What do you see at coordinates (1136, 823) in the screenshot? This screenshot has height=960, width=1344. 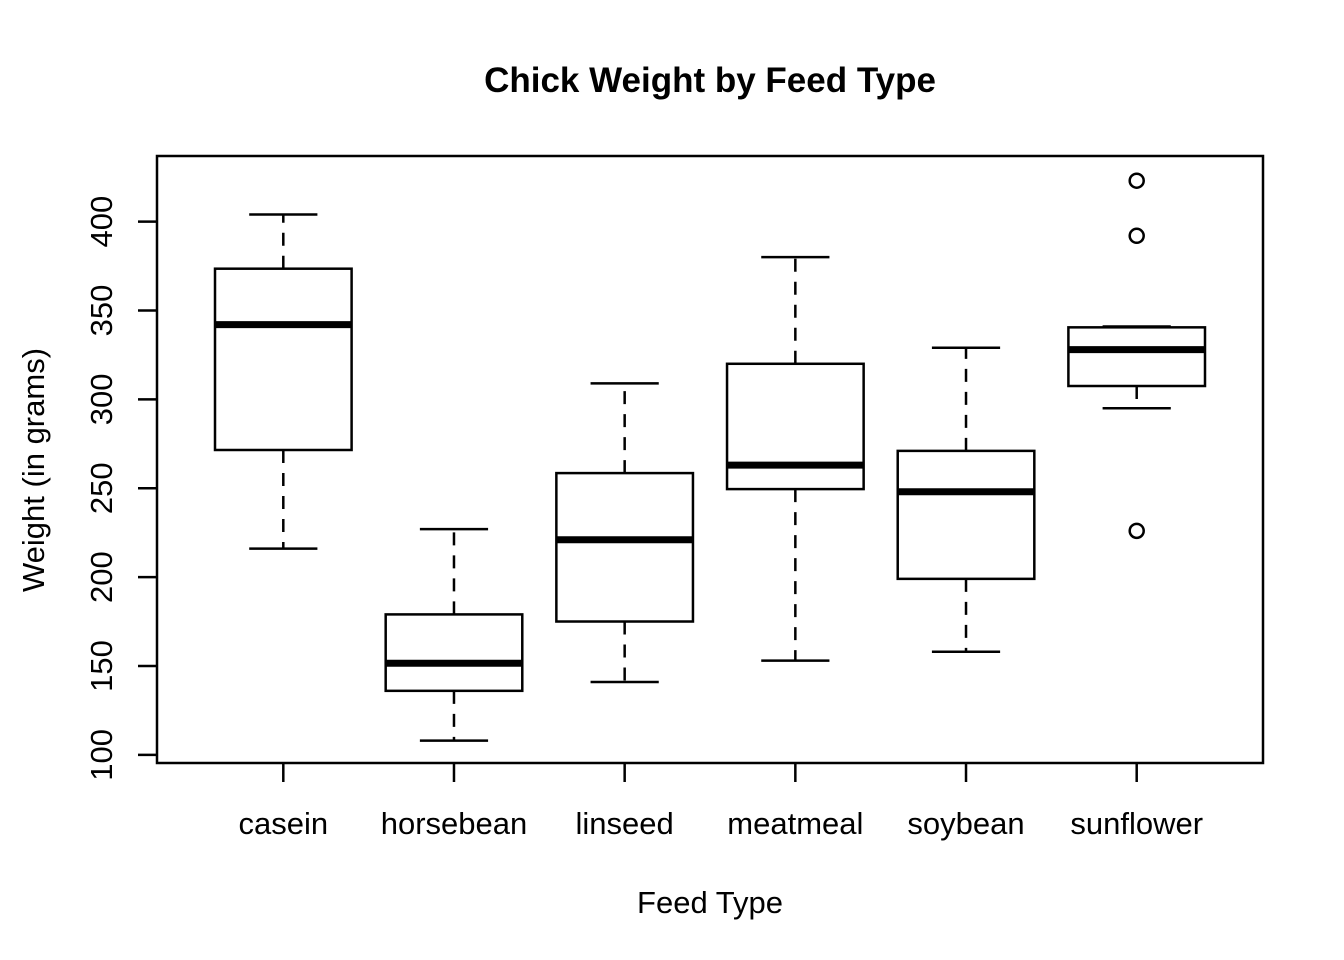 I see `x-tick-label-sunflower: sunflower` at bounding box center [1136, 823].